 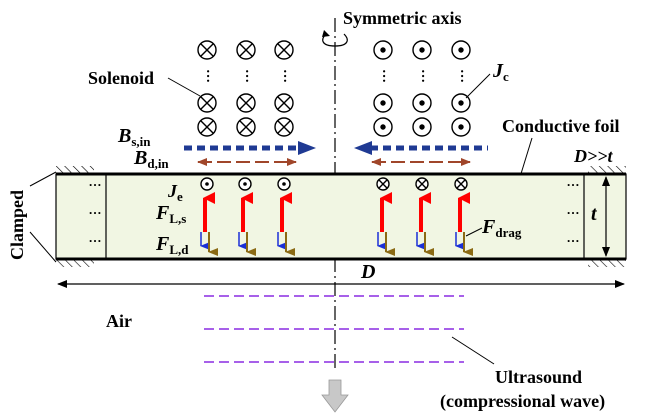 I want to click on bs-in-arrowhead-left, so click(x=307, y=148).